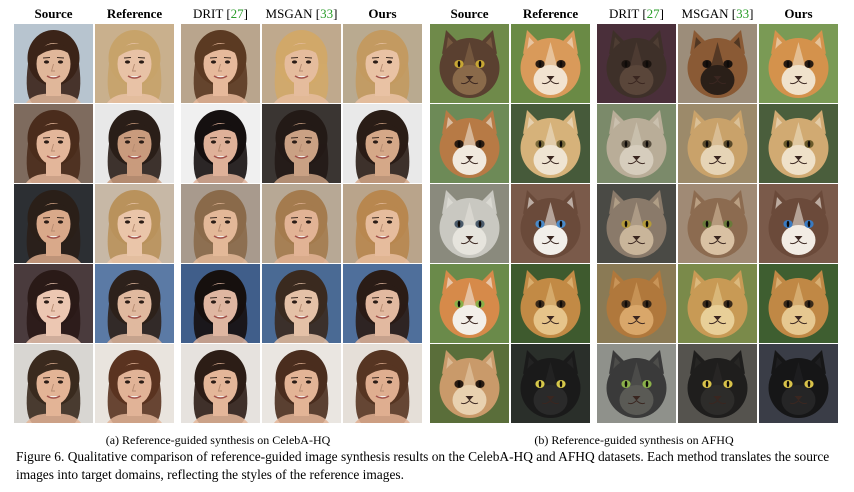  Describe the element at coordinates (550, 13) in the screenshot. I see `afhq-header-reference: Reference` at that location.